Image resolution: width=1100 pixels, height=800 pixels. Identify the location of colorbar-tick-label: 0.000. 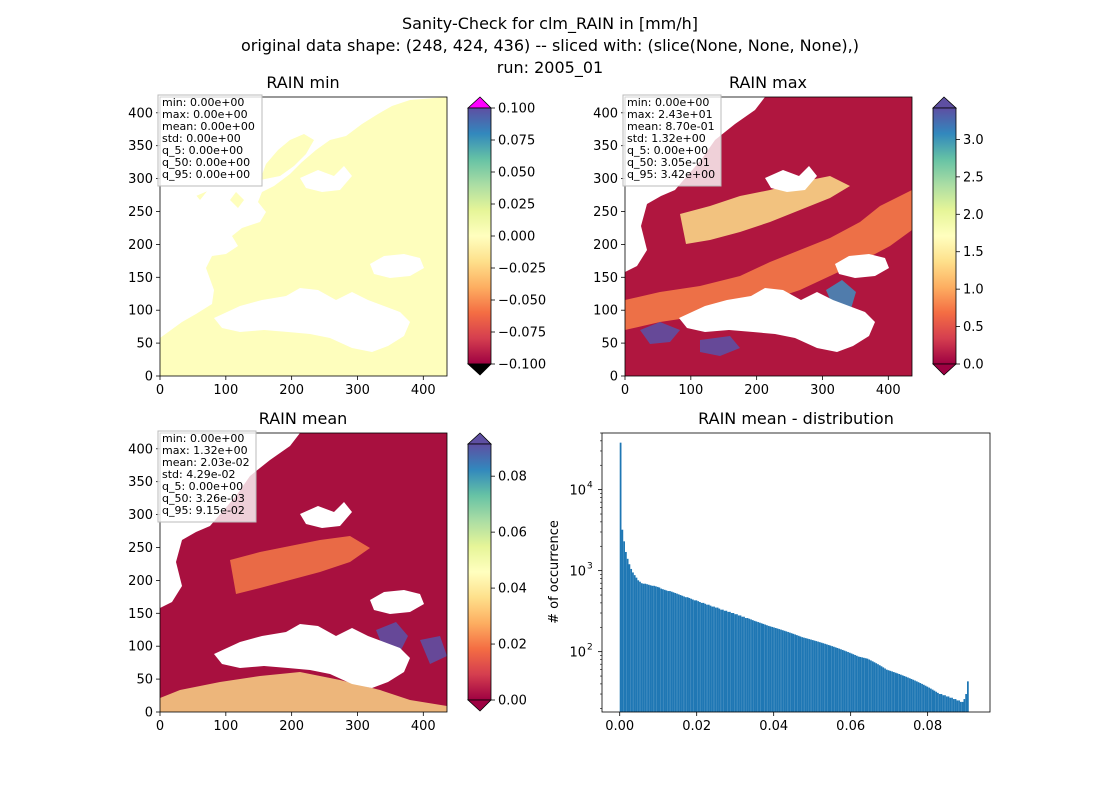
(516, 237).